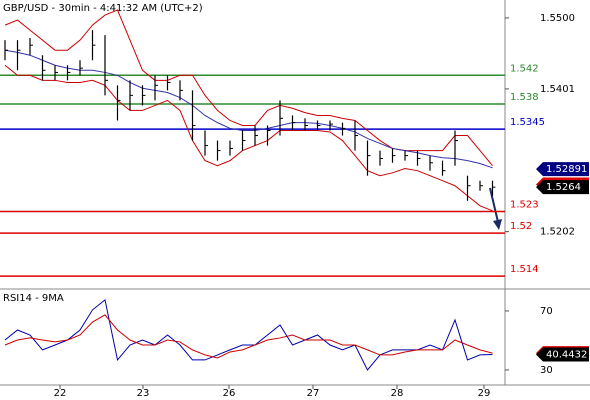 Image resolution: width=590 pixels, height=400 pixels. I want to click on level-label: 1.52, so click(521, 226).